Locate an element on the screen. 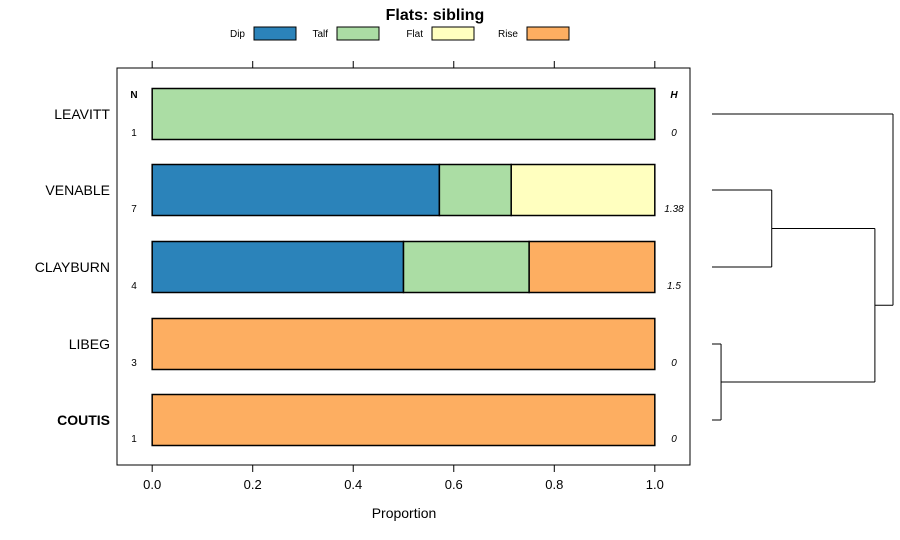 Image resolution: width=900 pixels, height=540 pixels. bar-venable-dip is located at coordinates (296, 190).